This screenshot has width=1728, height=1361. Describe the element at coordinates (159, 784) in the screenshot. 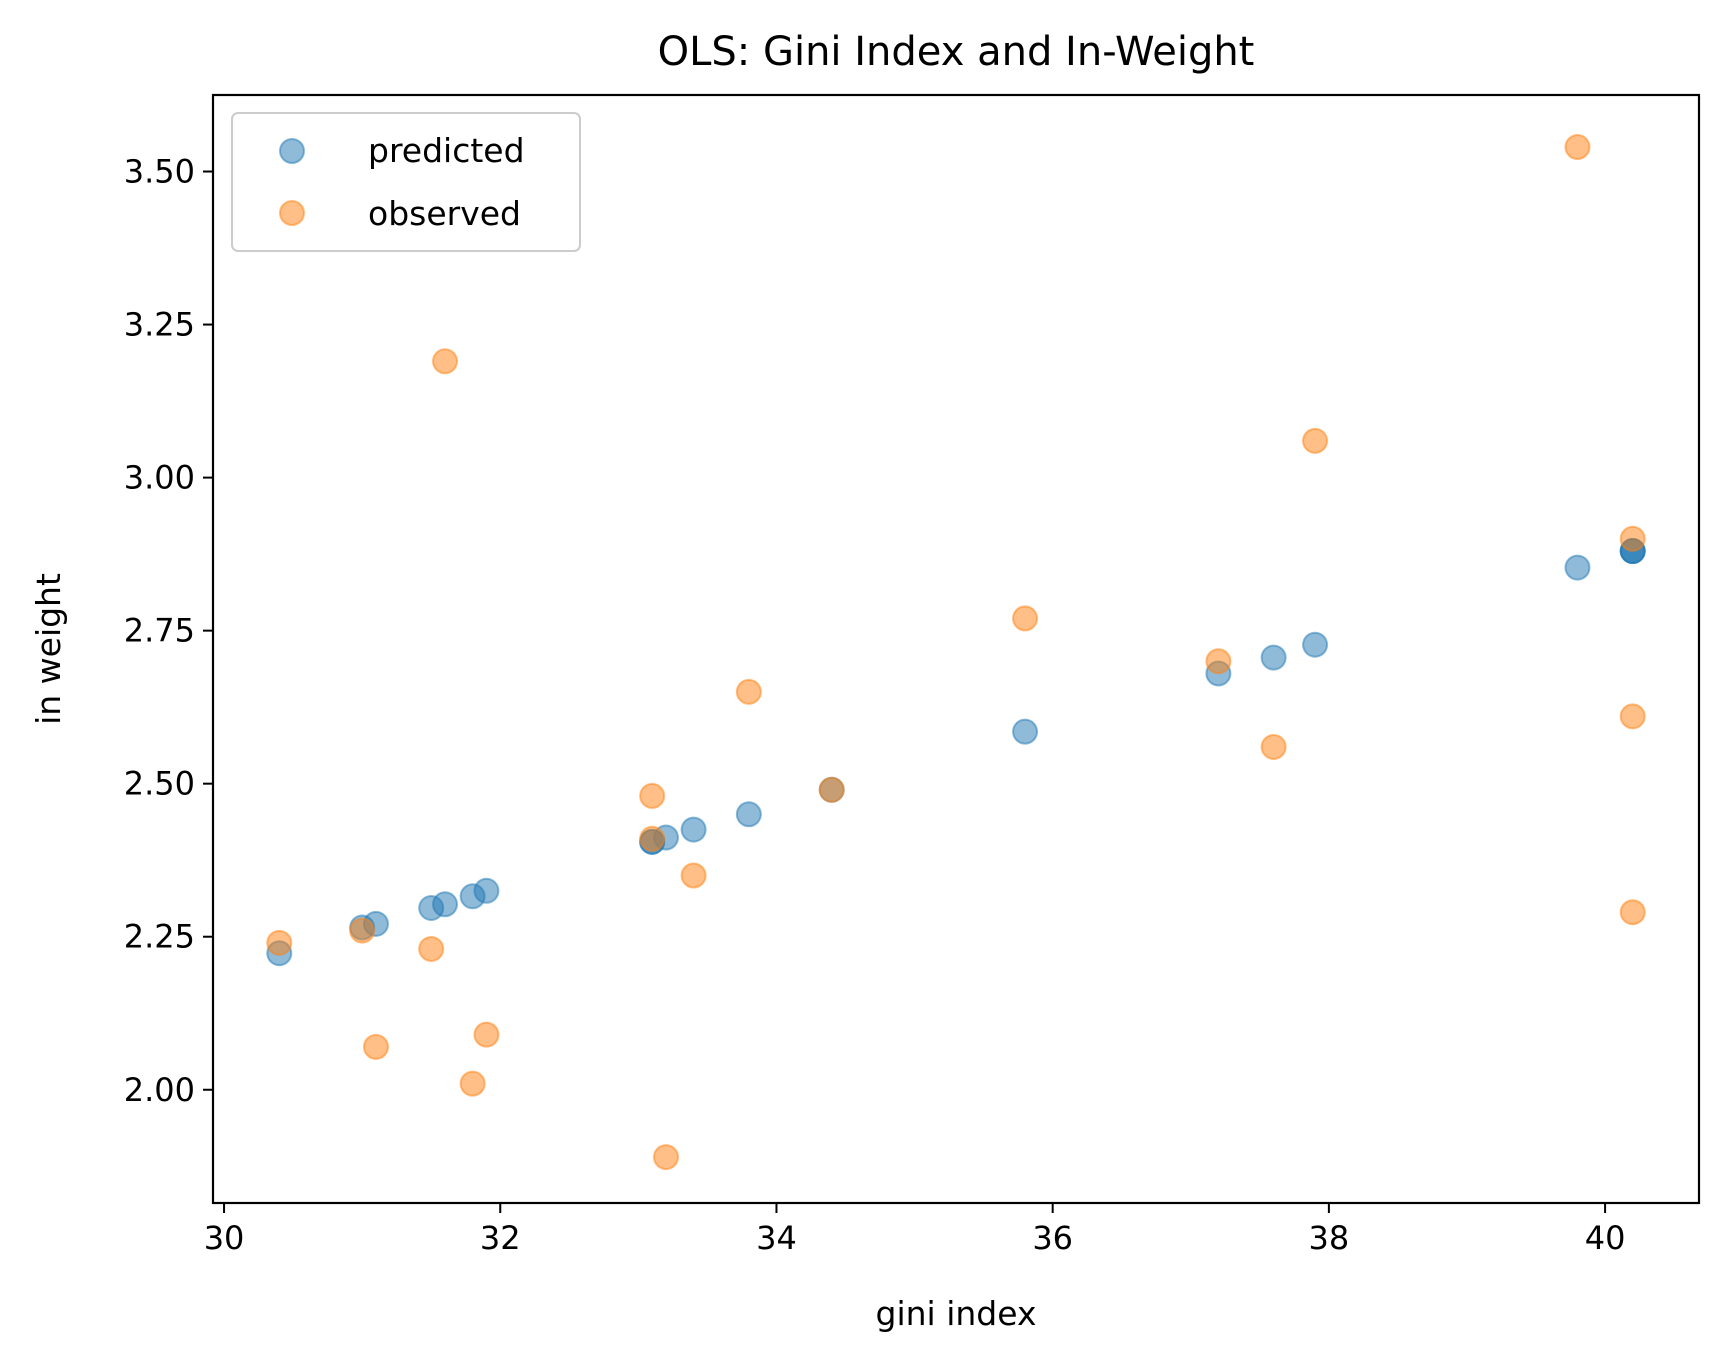

I see `y-tick-label: 2.50` at that location.